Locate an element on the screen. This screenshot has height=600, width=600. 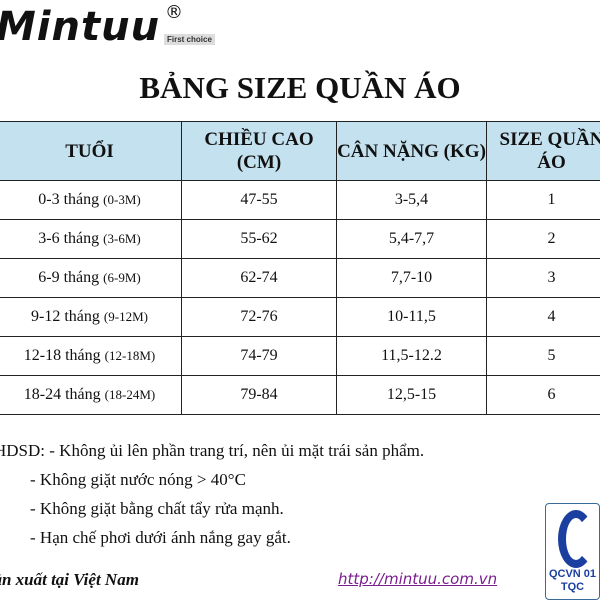
note-line: - Không giặt nước nóng > 40°C is located at coordinates (138, 479).